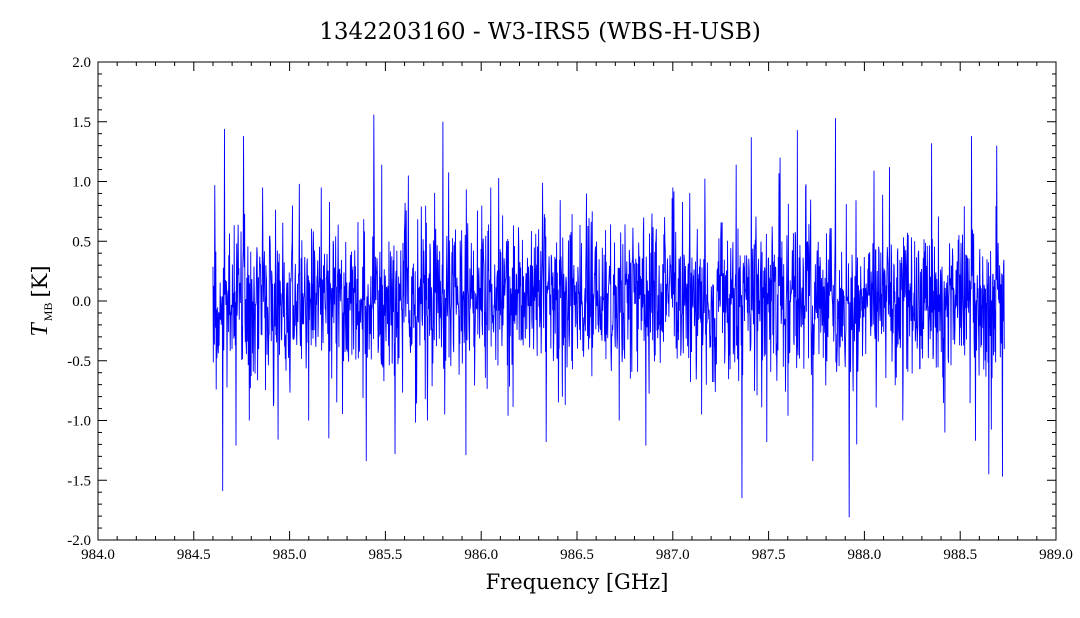  I want to click on x-tick-label: 984.5, so click(194, 555).